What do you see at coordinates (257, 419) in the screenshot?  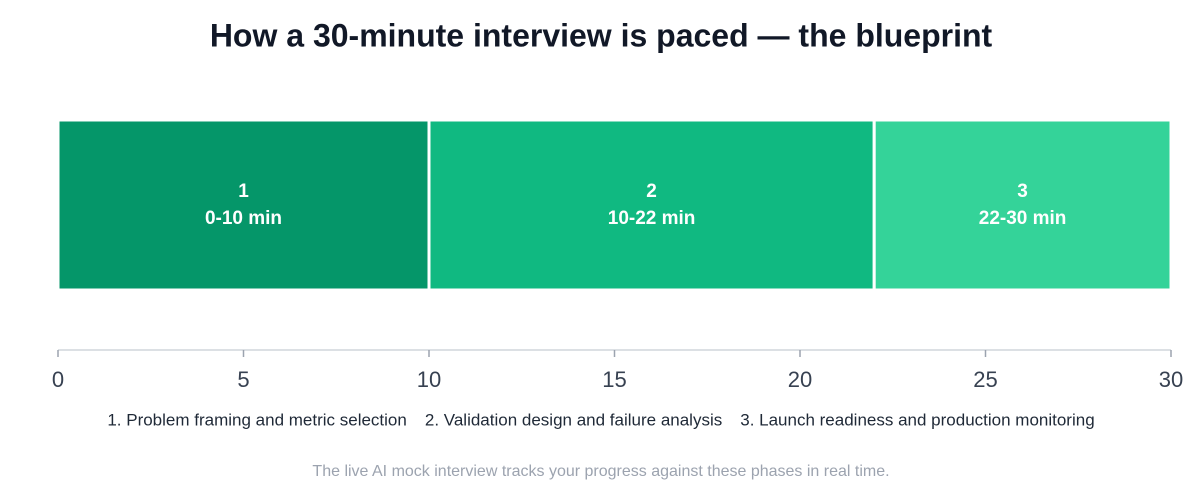 I see `legend-entry: 1. Problem framing and metric selection` at bounding box center [257, 419].